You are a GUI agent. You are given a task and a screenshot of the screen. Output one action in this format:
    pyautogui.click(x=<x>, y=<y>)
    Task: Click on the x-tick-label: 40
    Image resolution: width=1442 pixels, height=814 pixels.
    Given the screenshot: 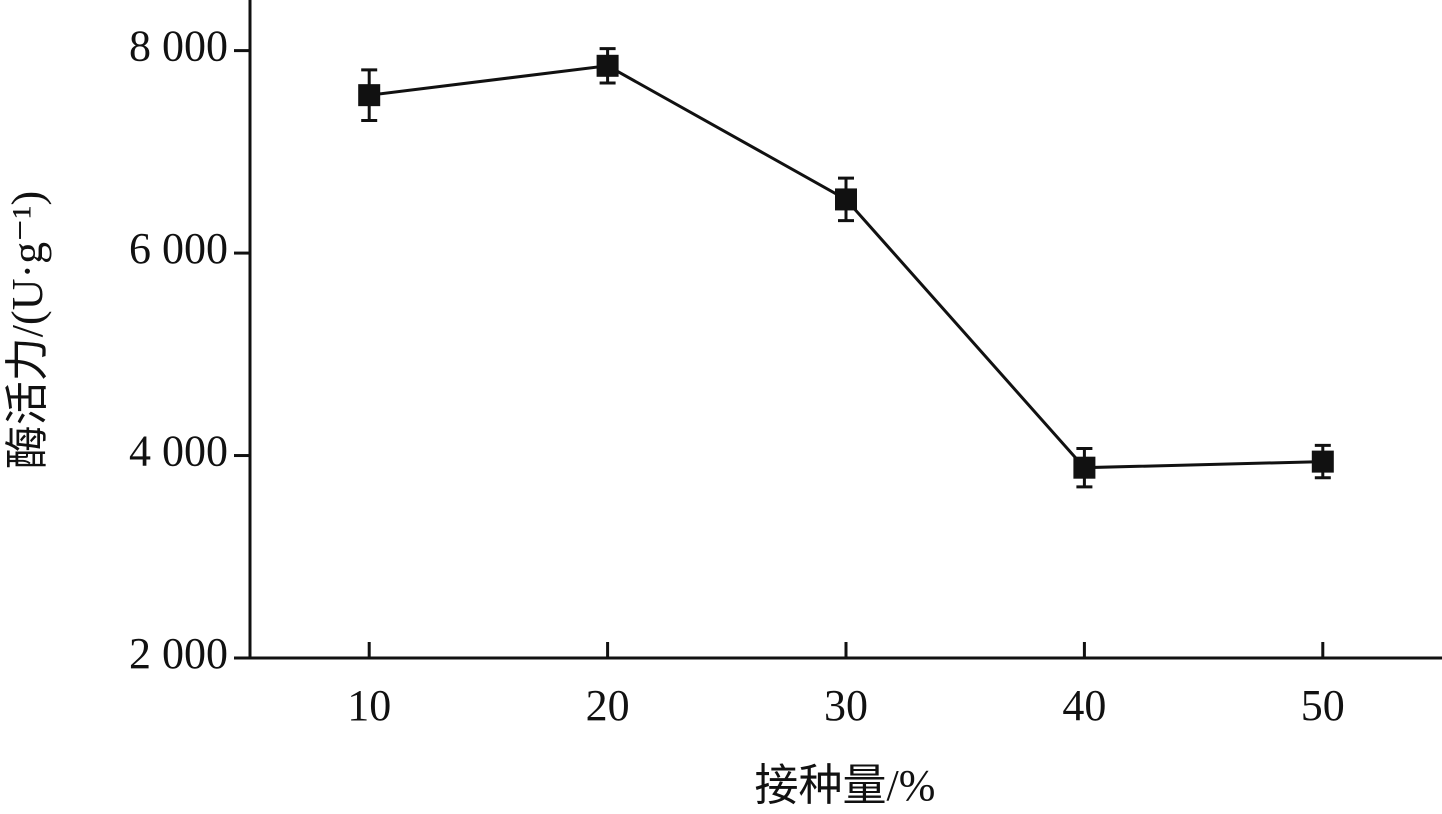 What is the action you would take?
    pyautogui.click(x=1084, y=705)
    